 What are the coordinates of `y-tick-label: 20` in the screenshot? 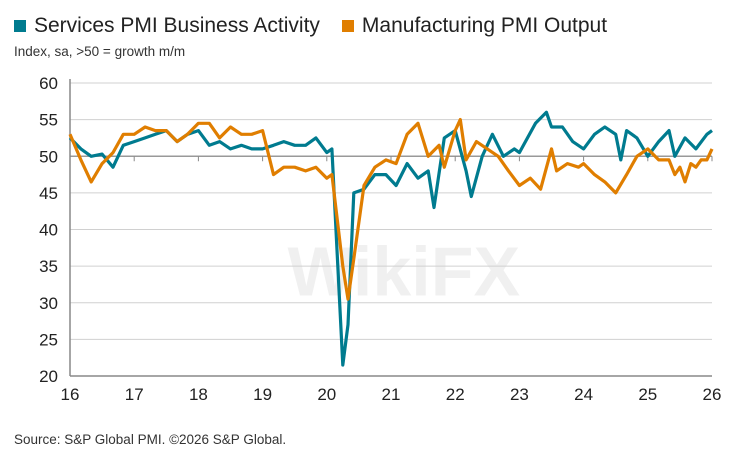 It's located at (48, 376).